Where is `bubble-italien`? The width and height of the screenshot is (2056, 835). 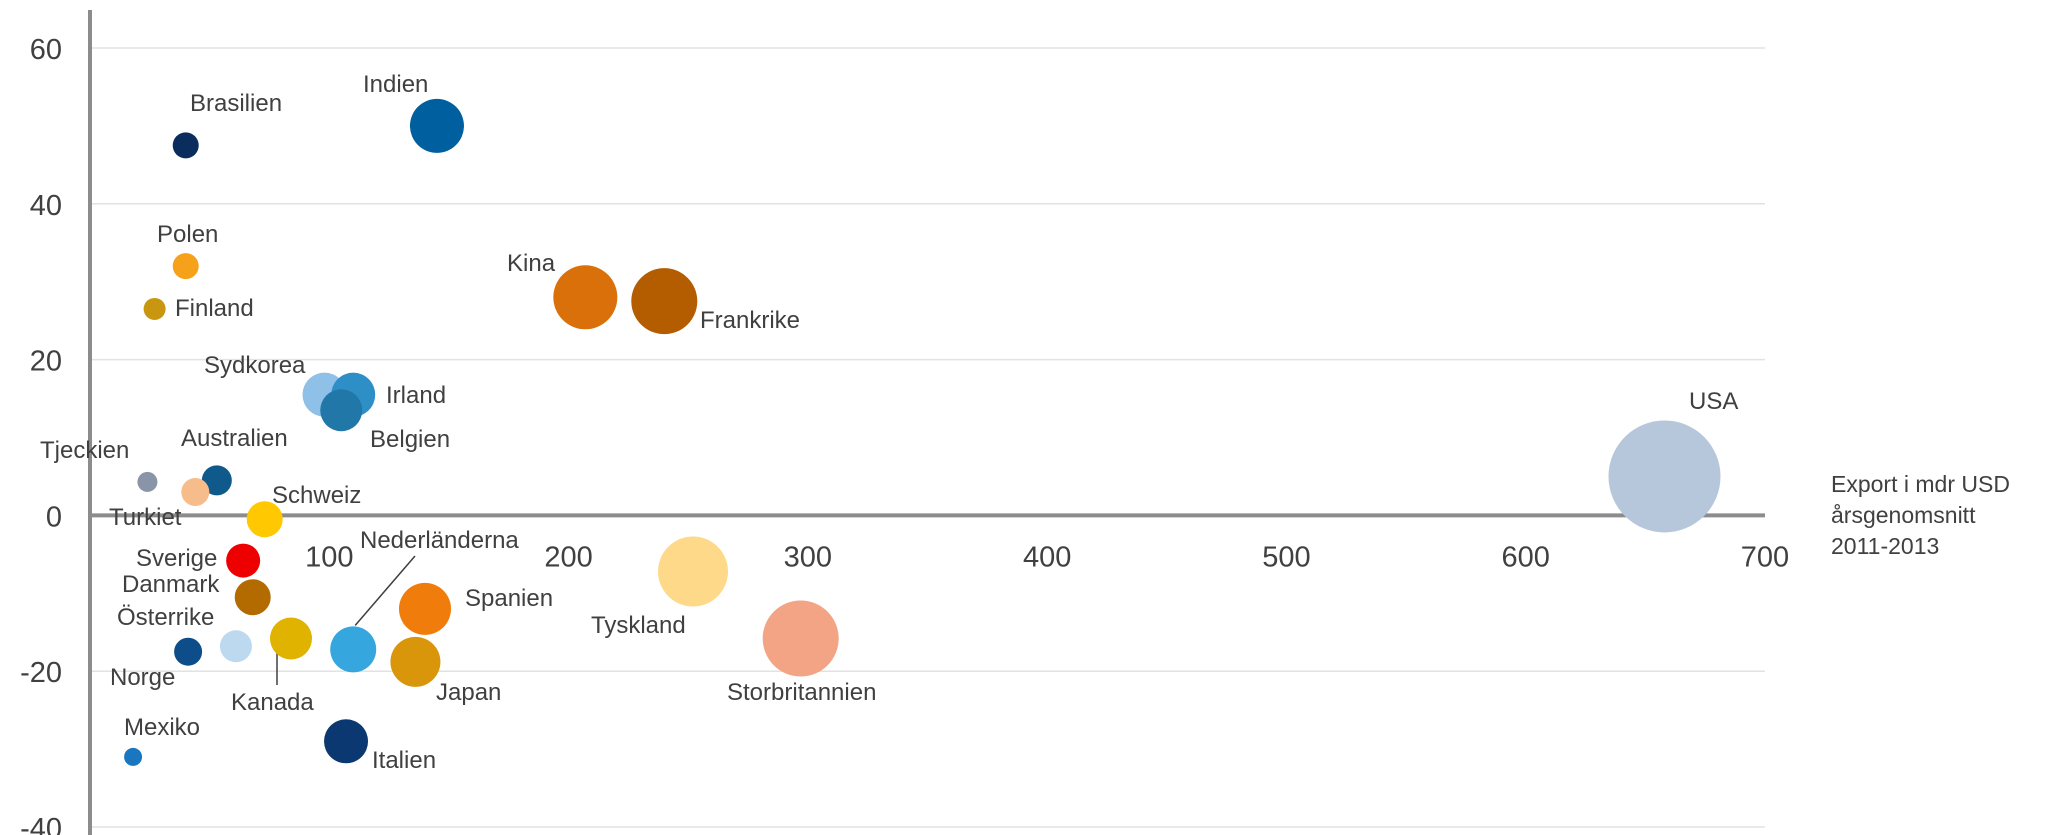 bubble-italien is located at coordinates (346, 741).